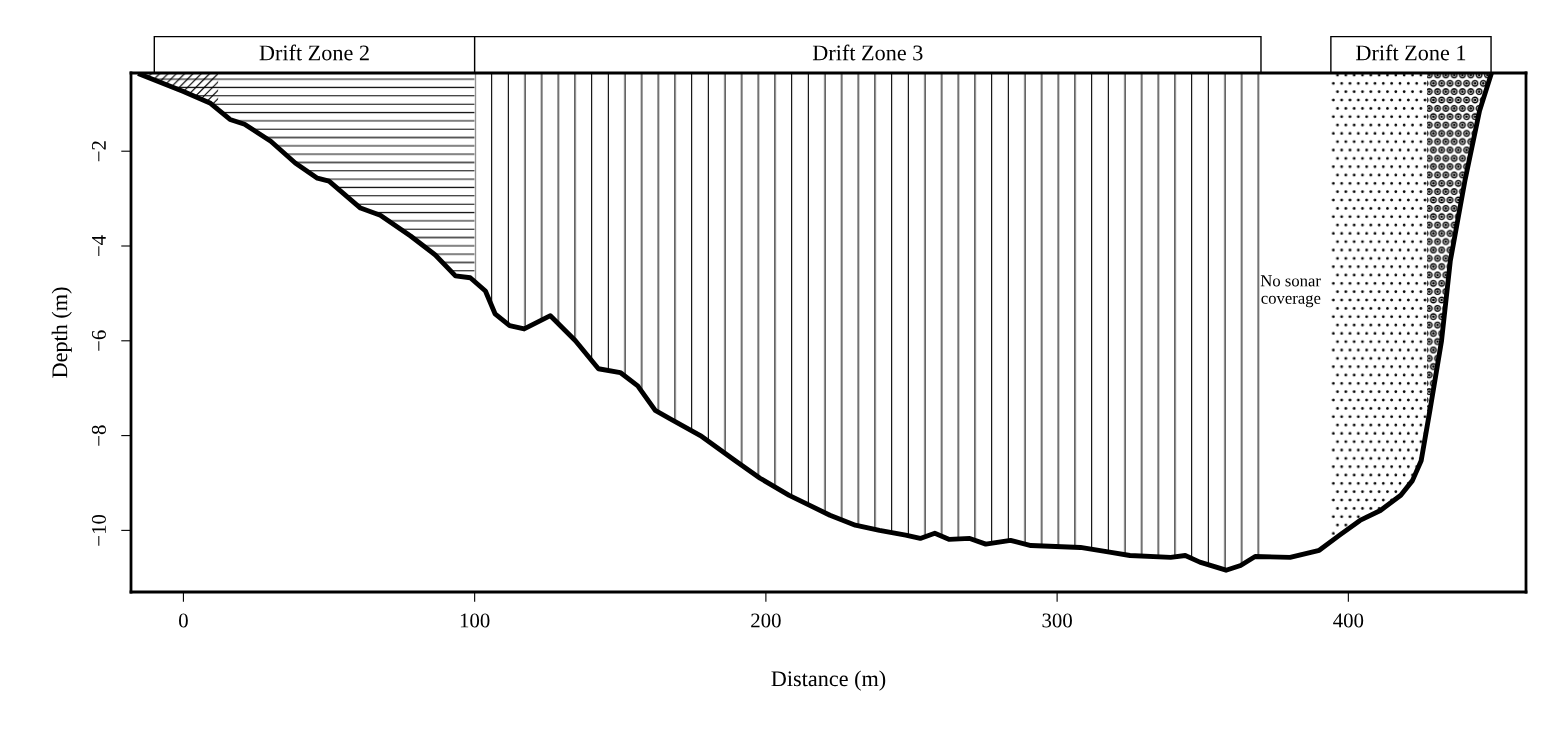 The height and width of the screenshot is (751, 1543). Describe the element at coordinates (1411, 52) in the screenshot. I see `band-label: Drift Zone 1` at that location.